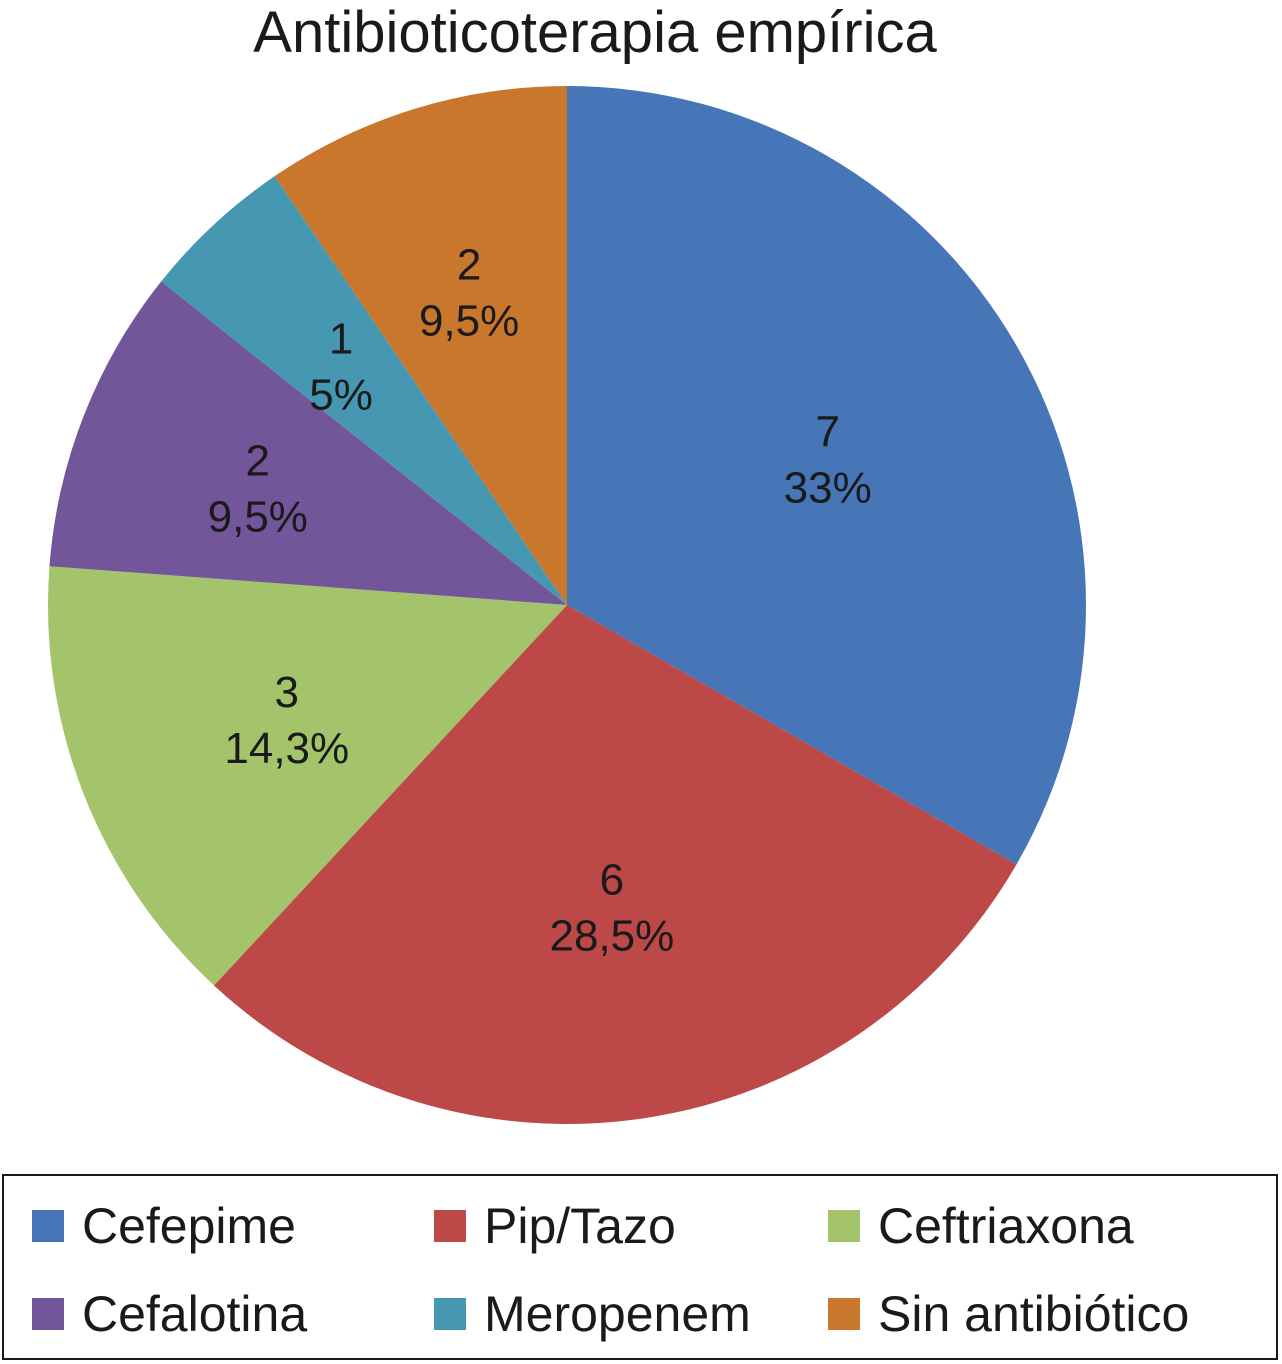 The width and height of the screenshot is (1282, 1364). I want to click on data-label-count-cefepime: 7, so click(827, 431).